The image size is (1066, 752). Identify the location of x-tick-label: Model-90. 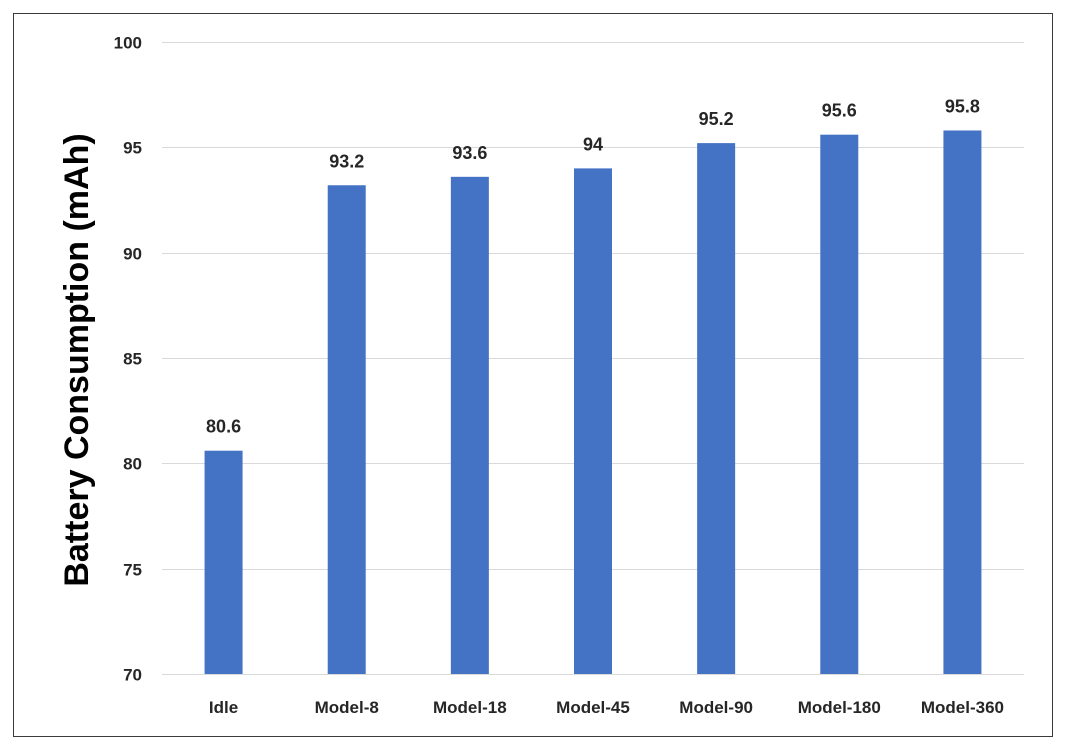
(716, 707).